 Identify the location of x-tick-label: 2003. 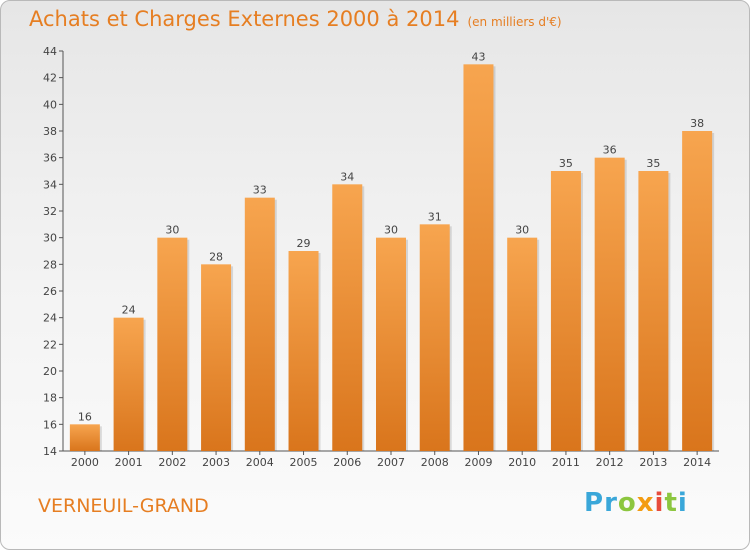
(216, 462).